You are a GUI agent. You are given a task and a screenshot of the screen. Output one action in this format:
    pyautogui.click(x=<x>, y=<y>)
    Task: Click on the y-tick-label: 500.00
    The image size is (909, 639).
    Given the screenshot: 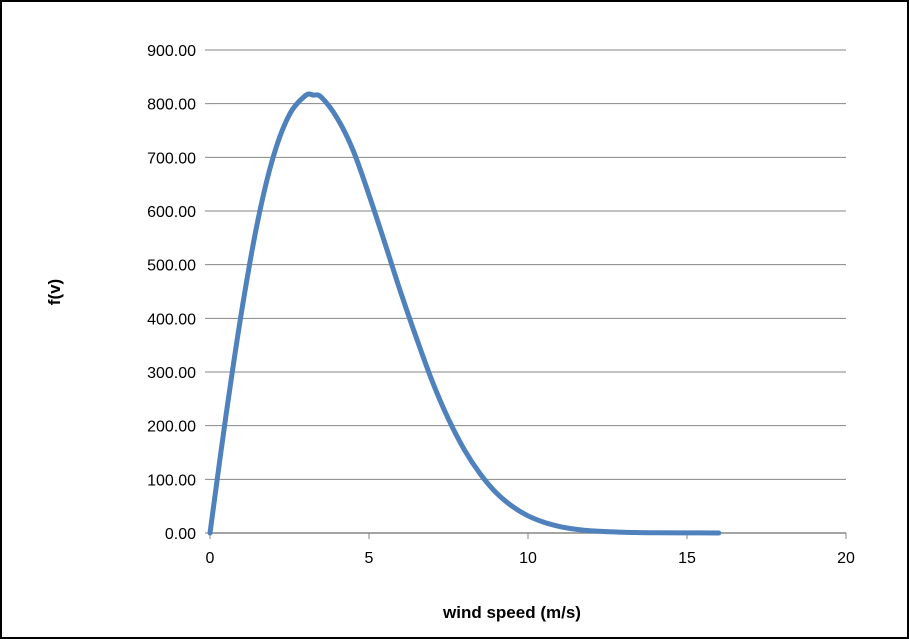 What is the action you would take?
    pyautogui.click(x=171, y=266)
    